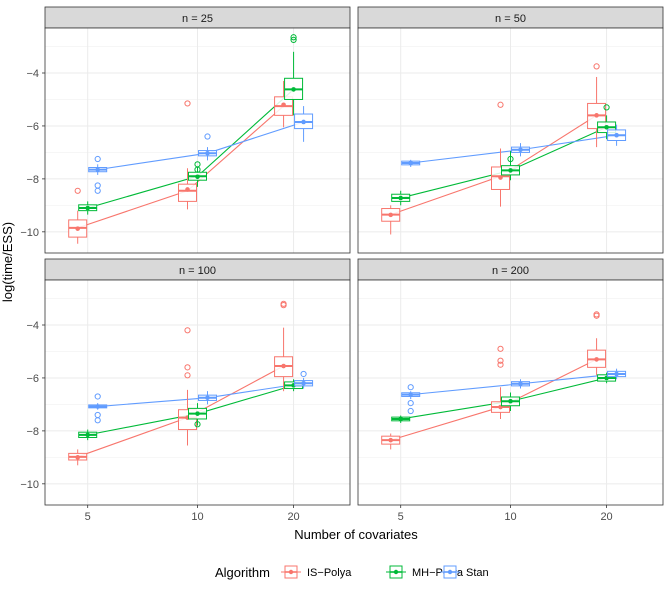 The width and height of the screenshot is (670, 601). Describe the element at coordinates (510, 271) in the screenshot. I see `facet-strip-label: n = 200` at that location.